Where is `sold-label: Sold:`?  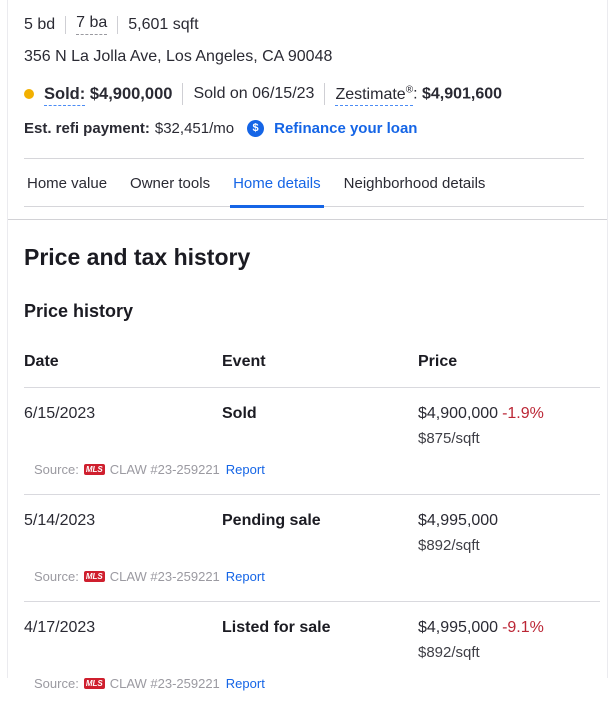 sold-label: Sold: is located at coordinates (65, 95).